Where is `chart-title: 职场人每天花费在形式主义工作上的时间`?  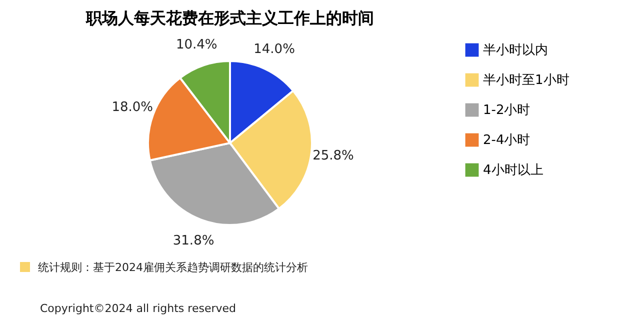
chart-title: 职场人每天花费在形式主义工作上的时间 is located at coordinates (229, 18).